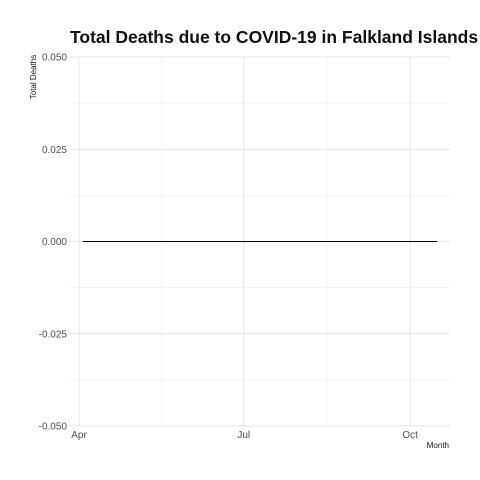 The image size is (480, 480). I want to click on x-tick-label: Jul, so click(243, 435).